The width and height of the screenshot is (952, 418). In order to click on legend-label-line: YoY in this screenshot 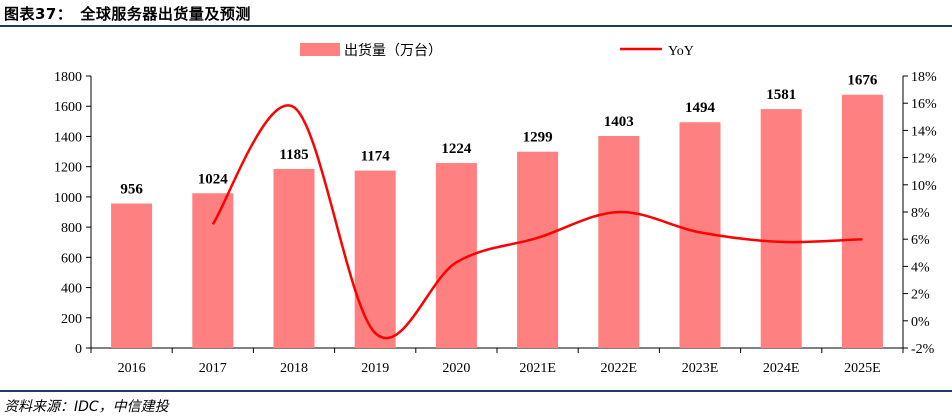, I will do `click(681, 51)`.